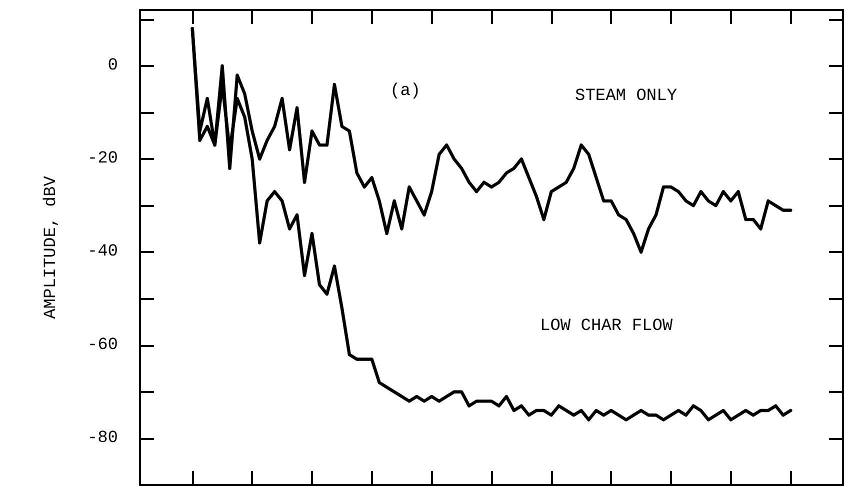 This screenshot has height=488, width=849. Describe the element at coordinates (51, 247) in the screenshot. I see `y-axis-title: AMPLITUDE, dBV` at that location.